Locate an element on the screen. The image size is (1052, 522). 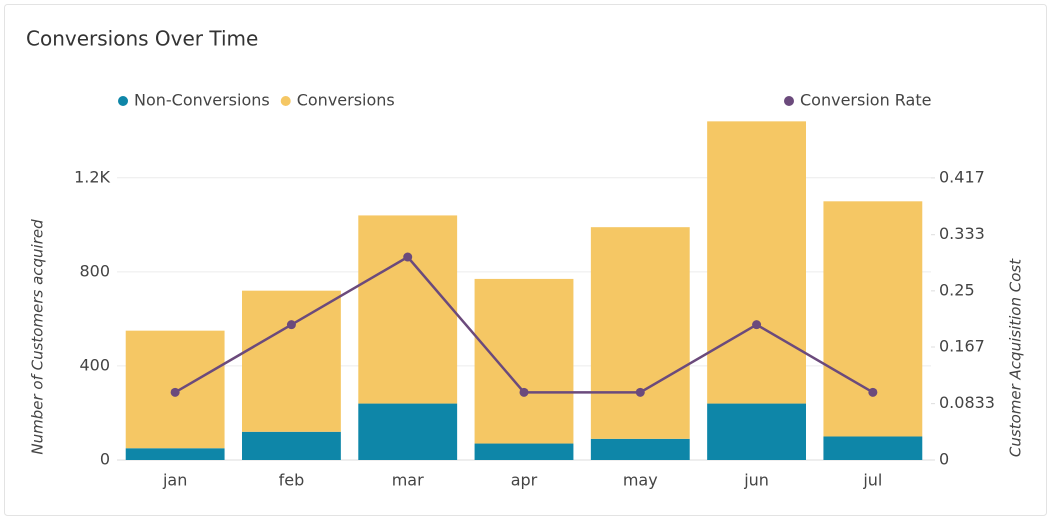
legend-label: Non-Conversions is located at coordinates (202, 100).